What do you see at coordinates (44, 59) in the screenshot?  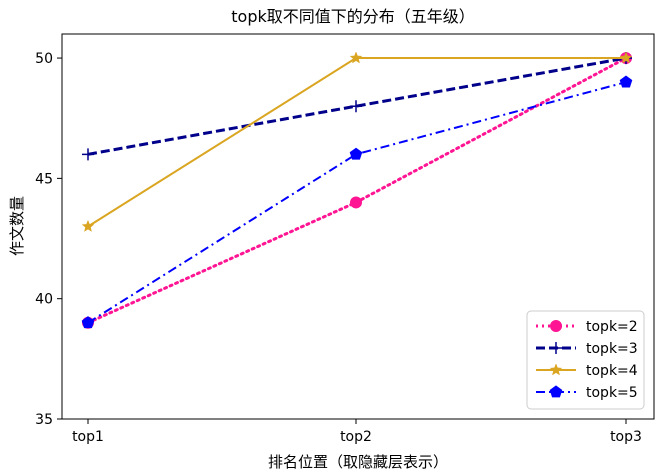 I see `y-tick-label: 50` at bounding box center [44, 59].